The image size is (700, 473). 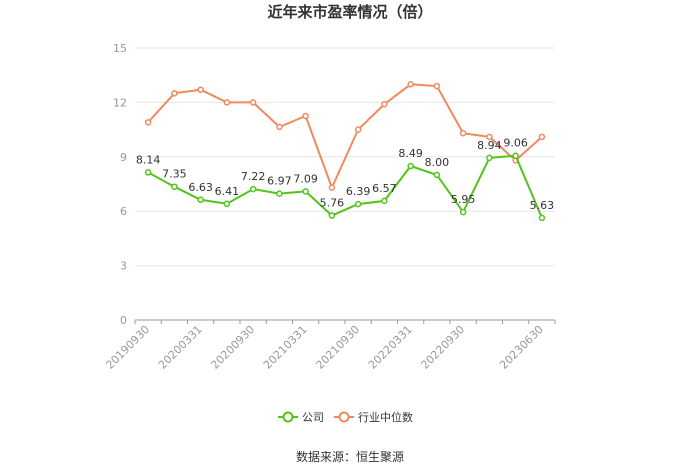 What do you see at coordinates (542, 205) in the screenshot?
I see `data-label: 5.63` at bounding box center [542, 205].